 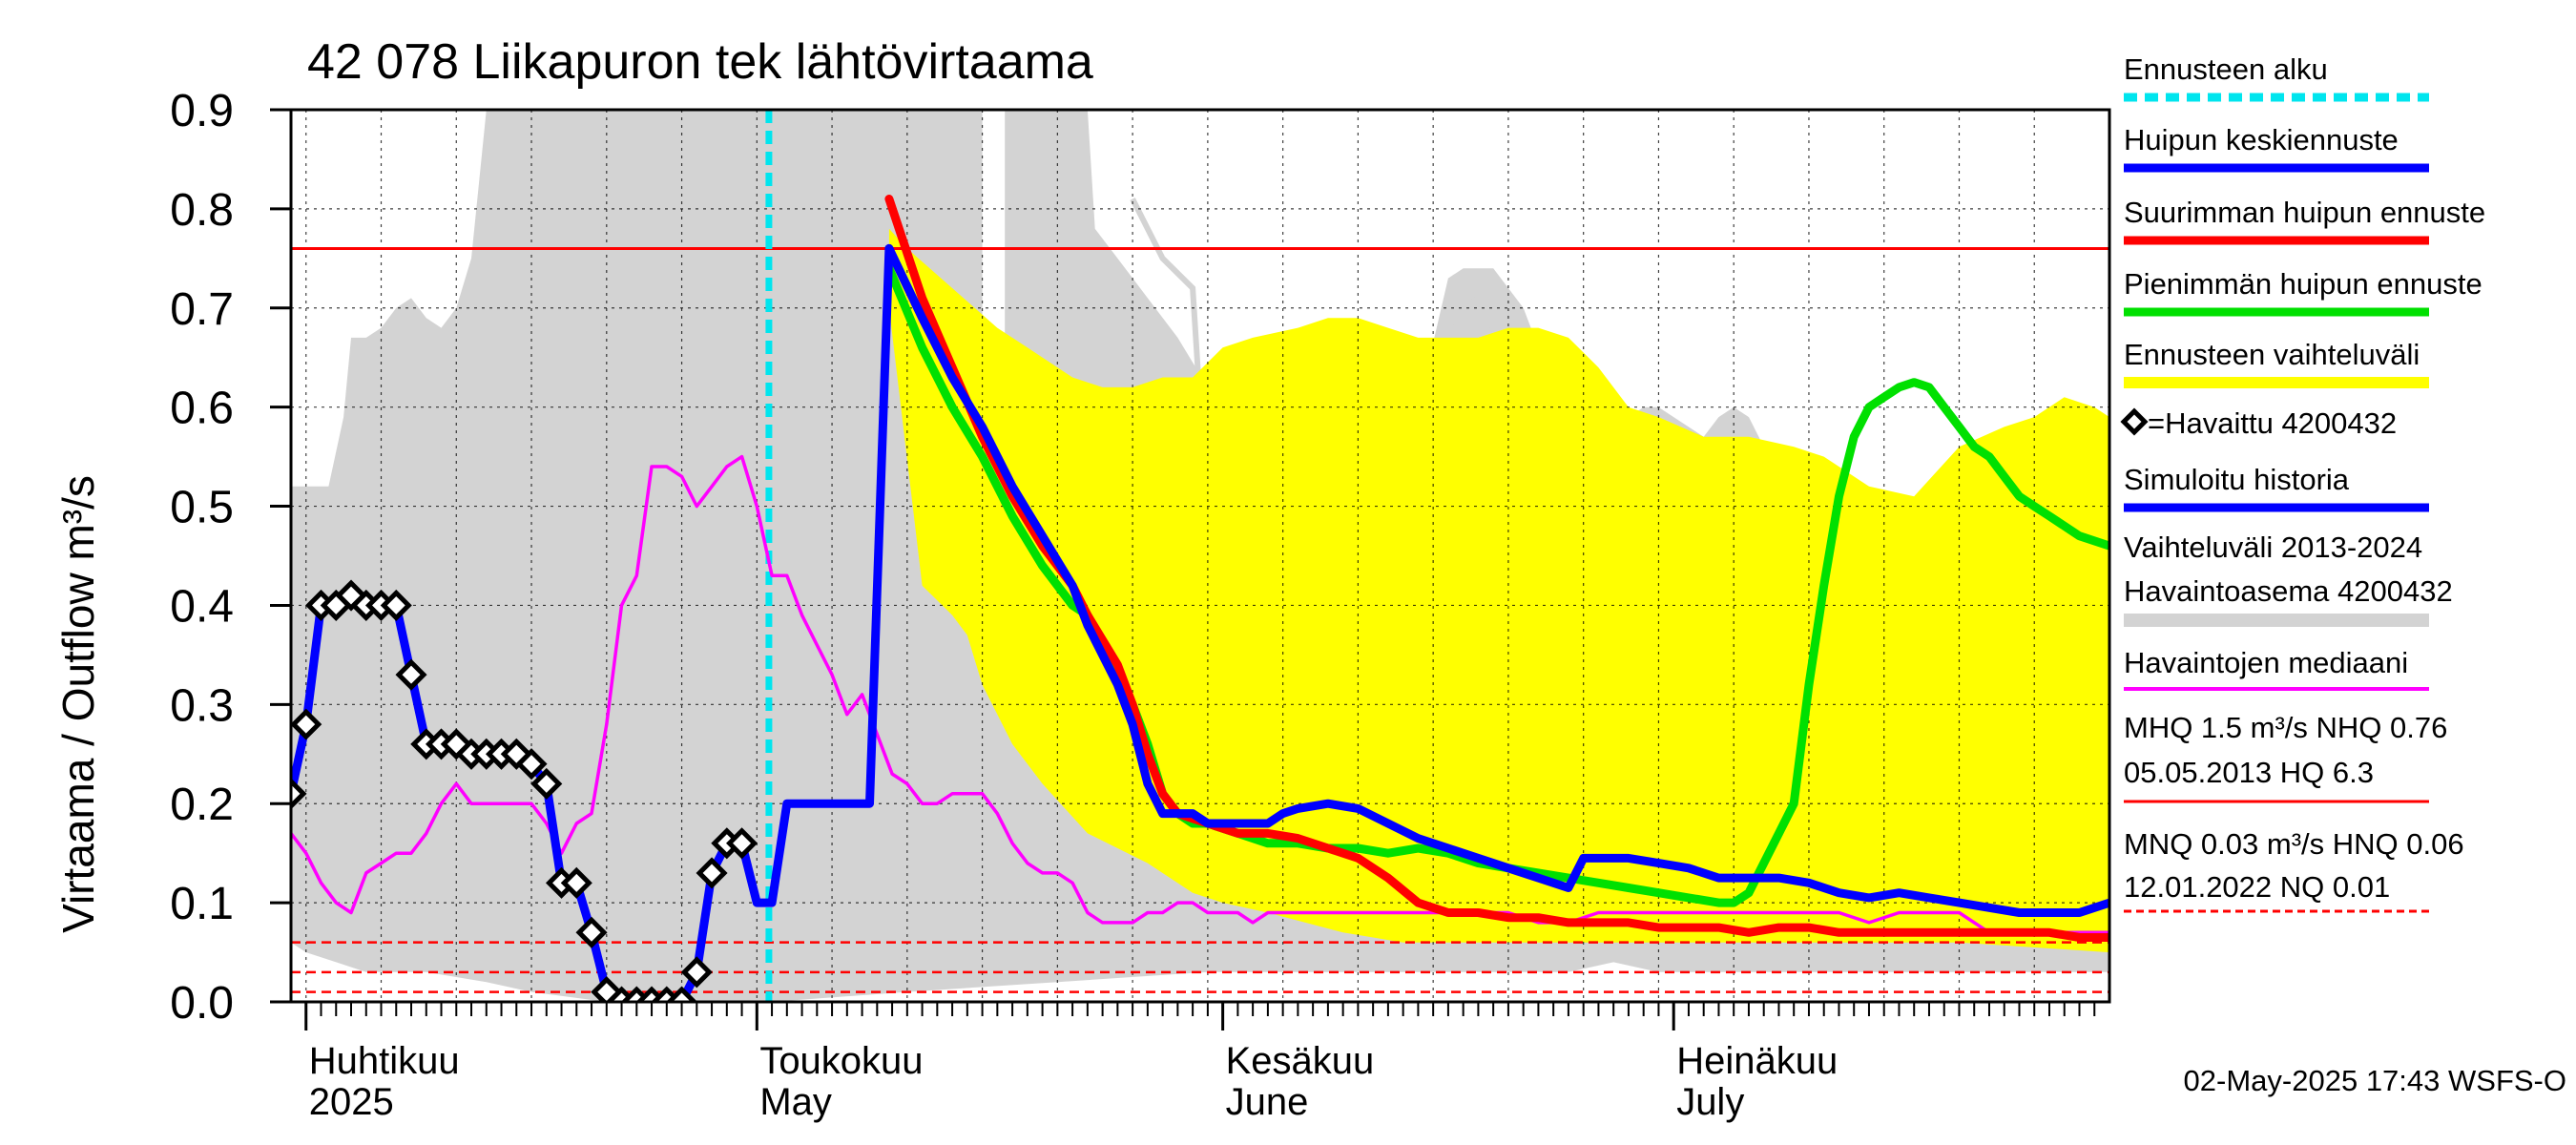 I want to click on legend-item-vaihteluv-li-2013-2024: Vaihteluväli 2013-2024, so click(x=2273, y=547).